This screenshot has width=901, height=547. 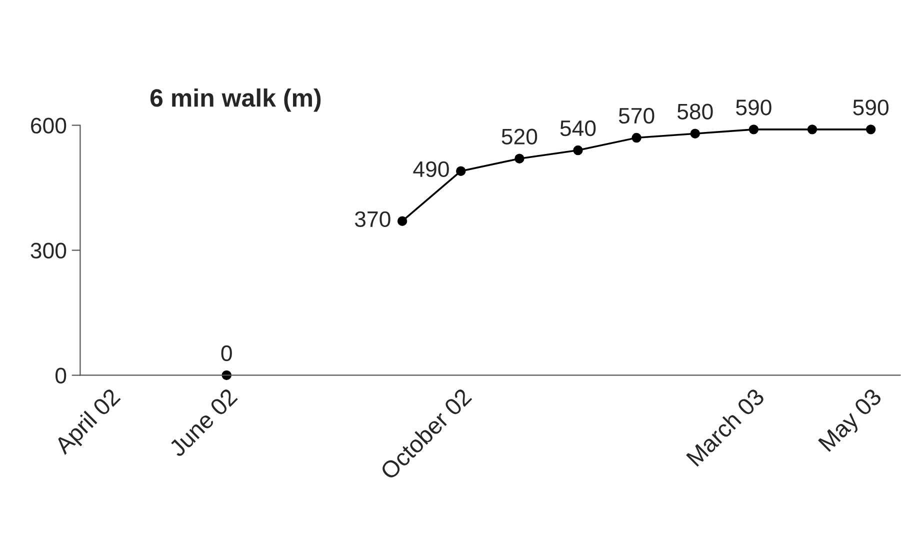 What do you see at coordinates (226, 353) in the screenshot?
I see `data-label: 0` at bounding box center [226, 353].